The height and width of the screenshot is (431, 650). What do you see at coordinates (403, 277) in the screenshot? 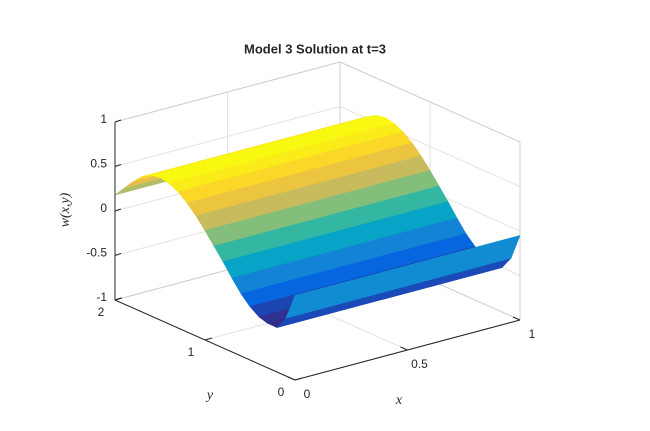
I see `surface-patch` at bounding box center [403, 277].